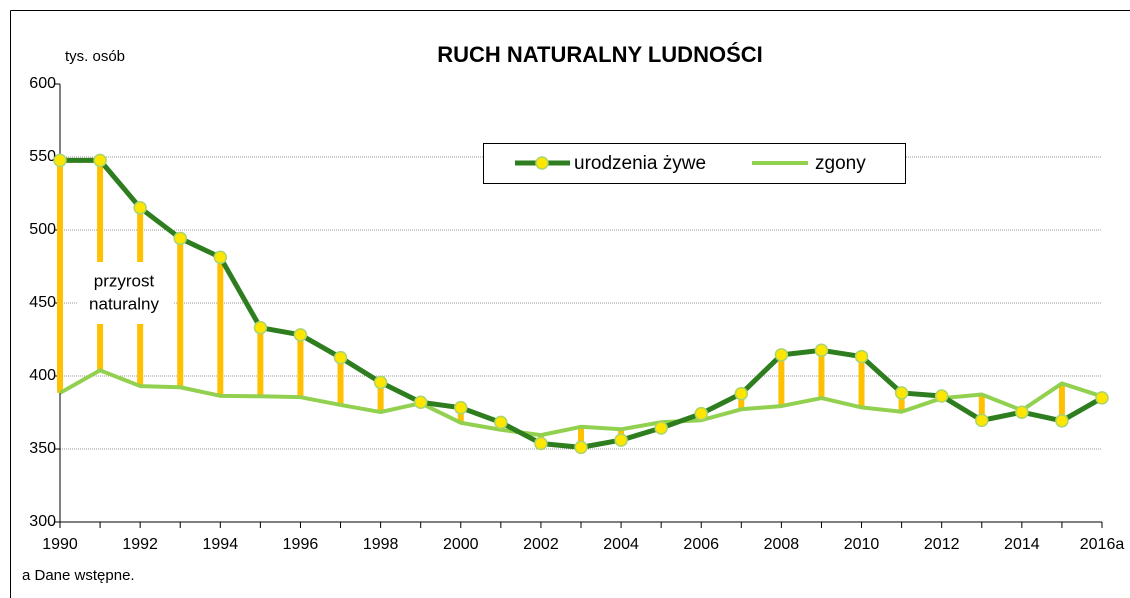 This screenshot has width=1130, height=598. What do you see at coordinates (124, 280) in the screenshot?
I see `annotation: przyrost` at bounding box center [124, 280].